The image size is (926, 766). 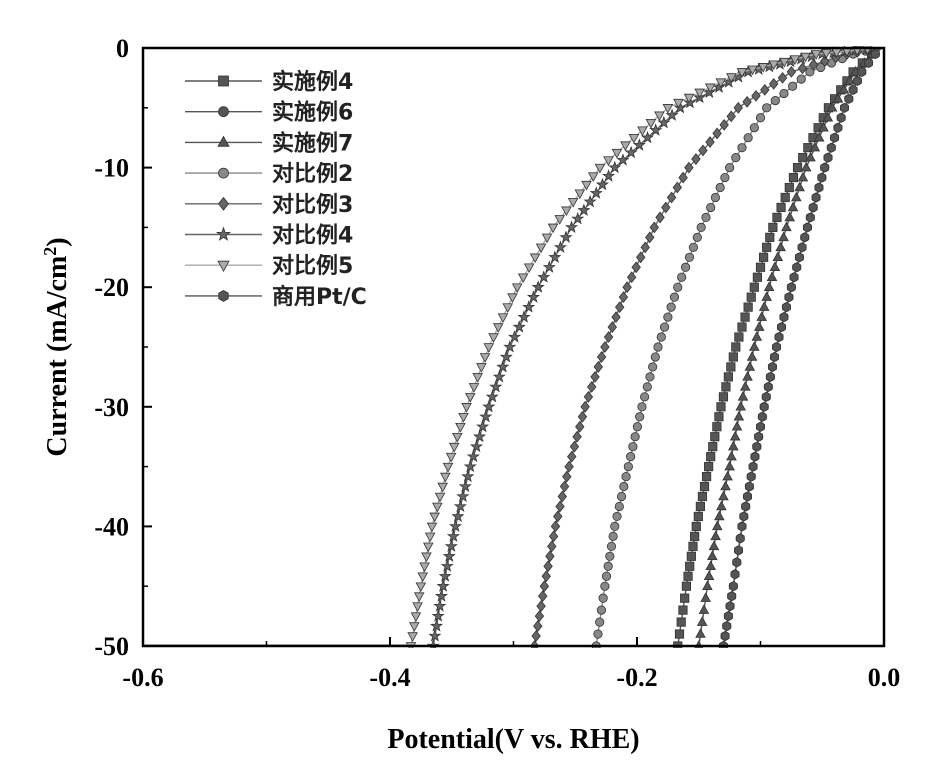 I want to click on legend-label: 对比例5, so click(x=312, y=266).